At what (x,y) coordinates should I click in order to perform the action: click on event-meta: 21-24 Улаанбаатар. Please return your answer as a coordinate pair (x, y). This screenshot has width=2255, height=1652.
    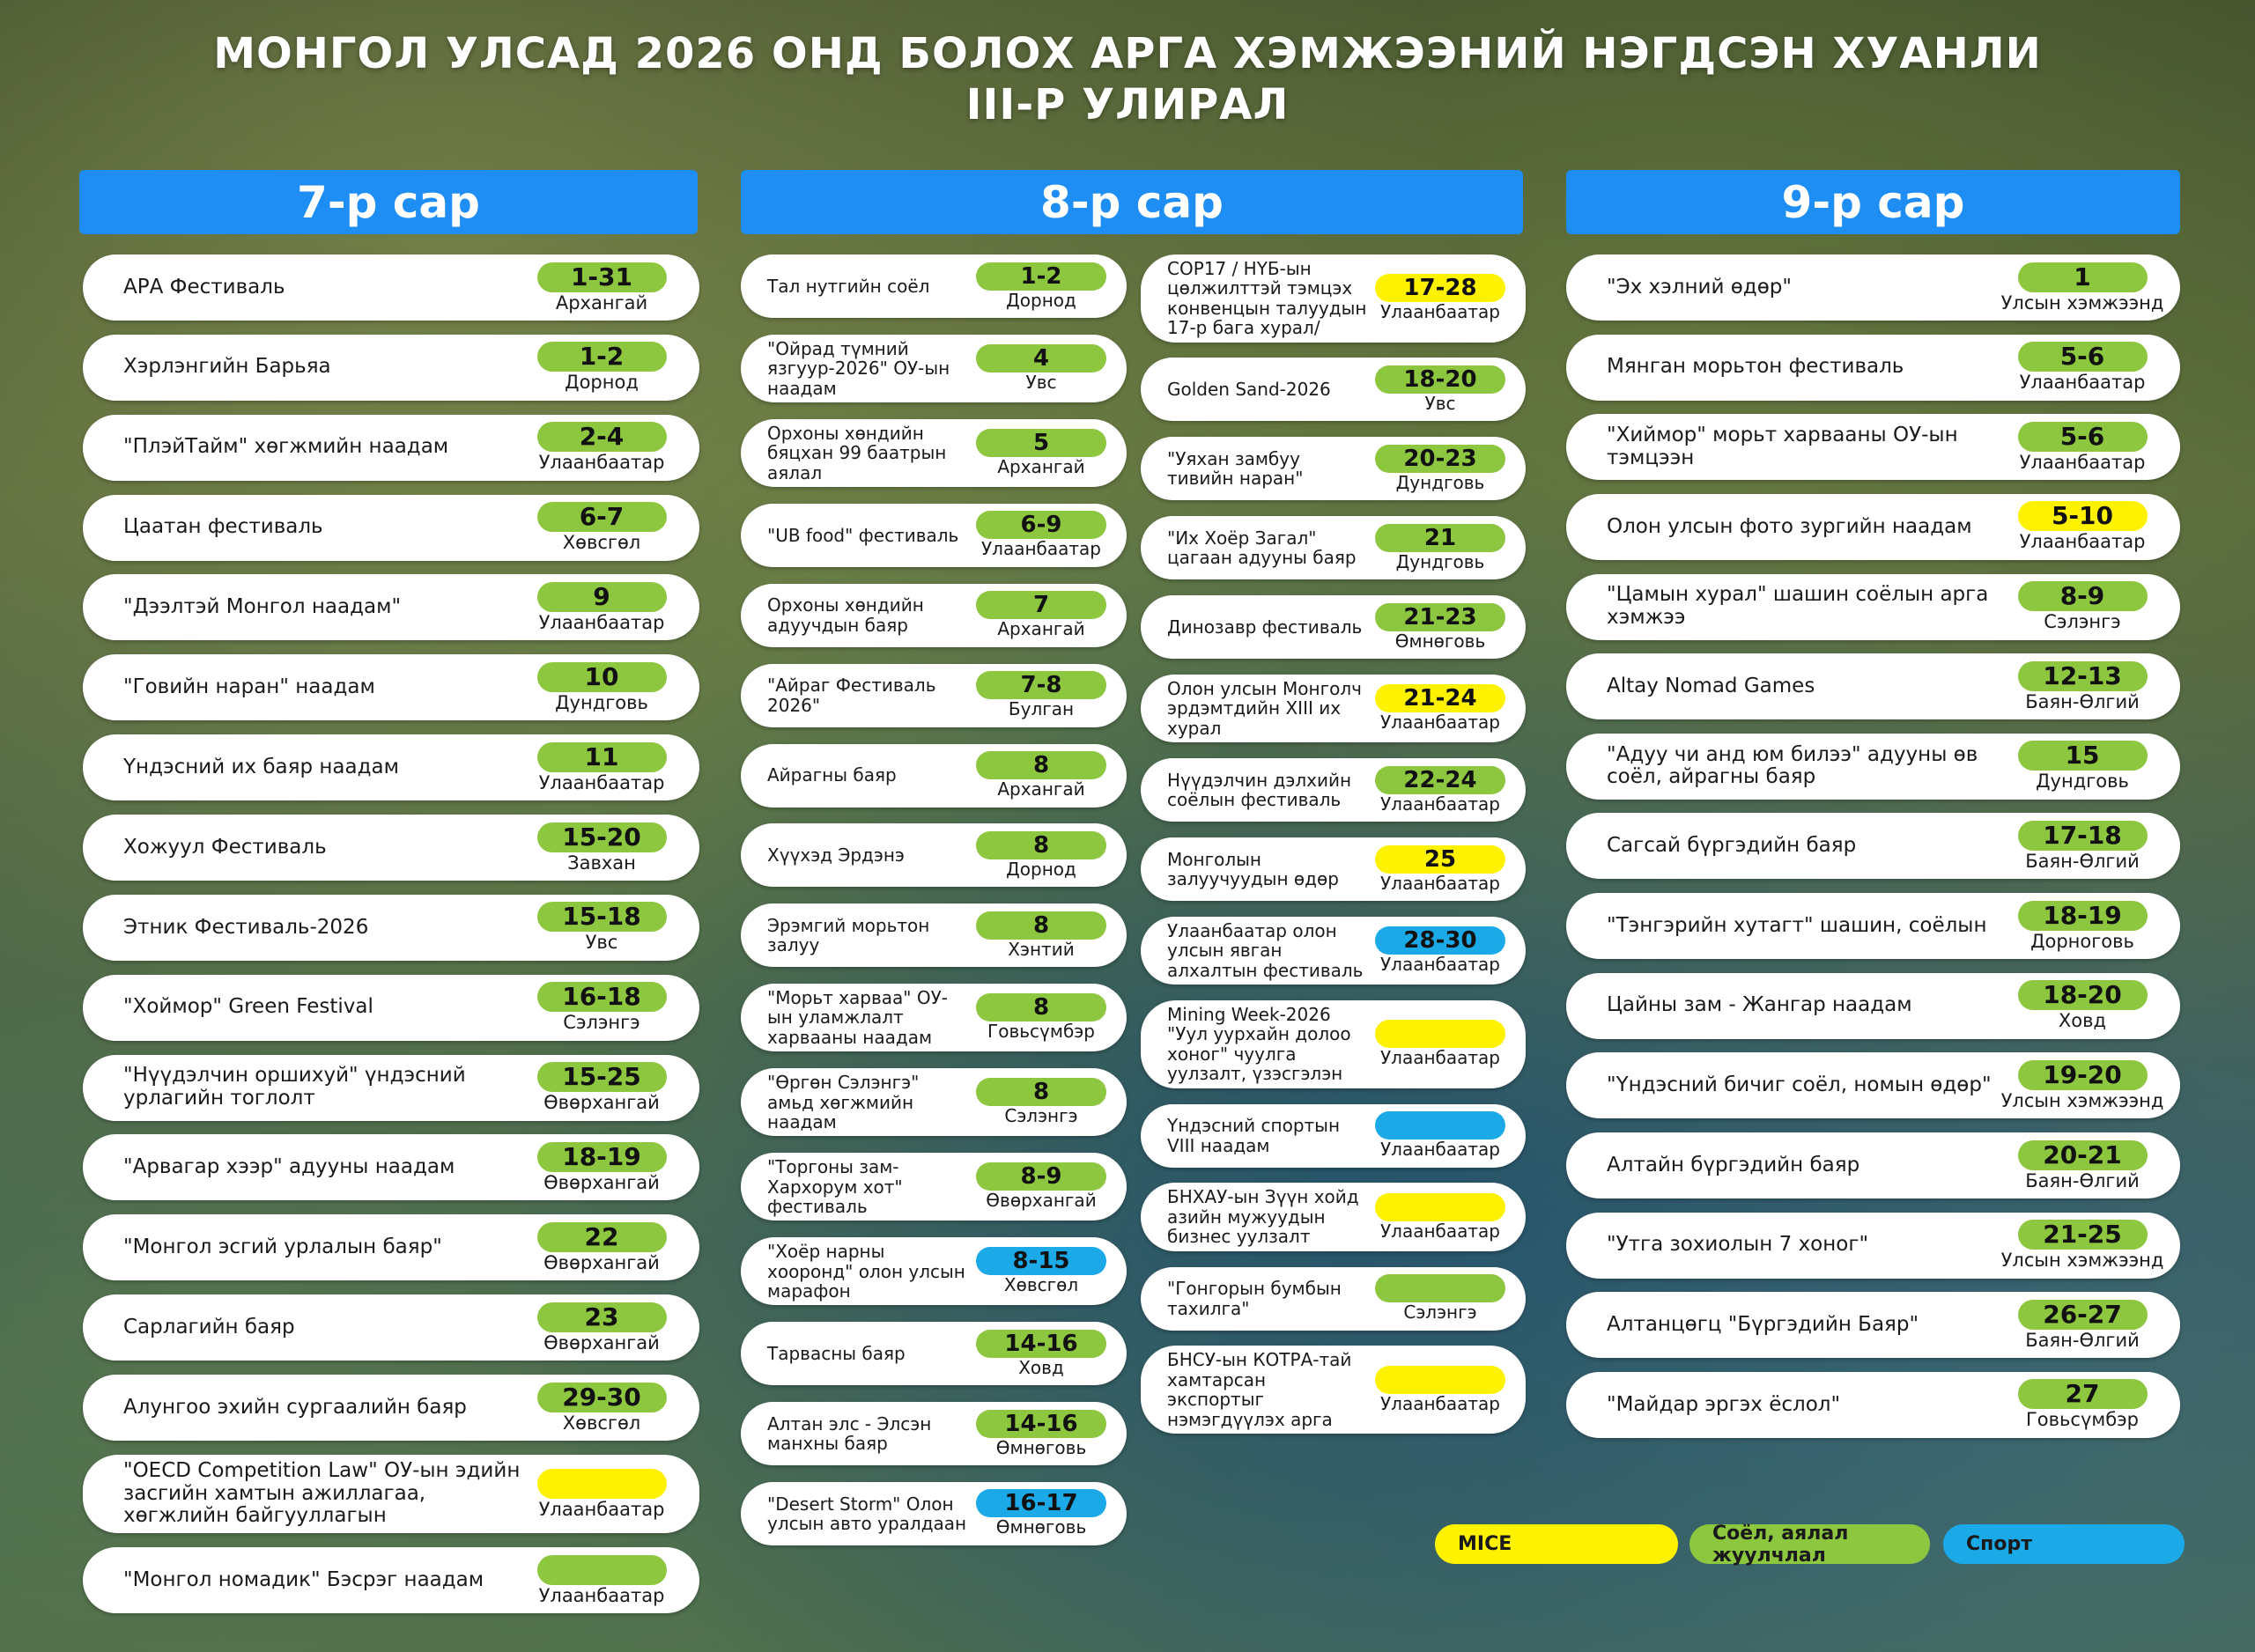
    Looking at the image, I should click on (1440, 709).